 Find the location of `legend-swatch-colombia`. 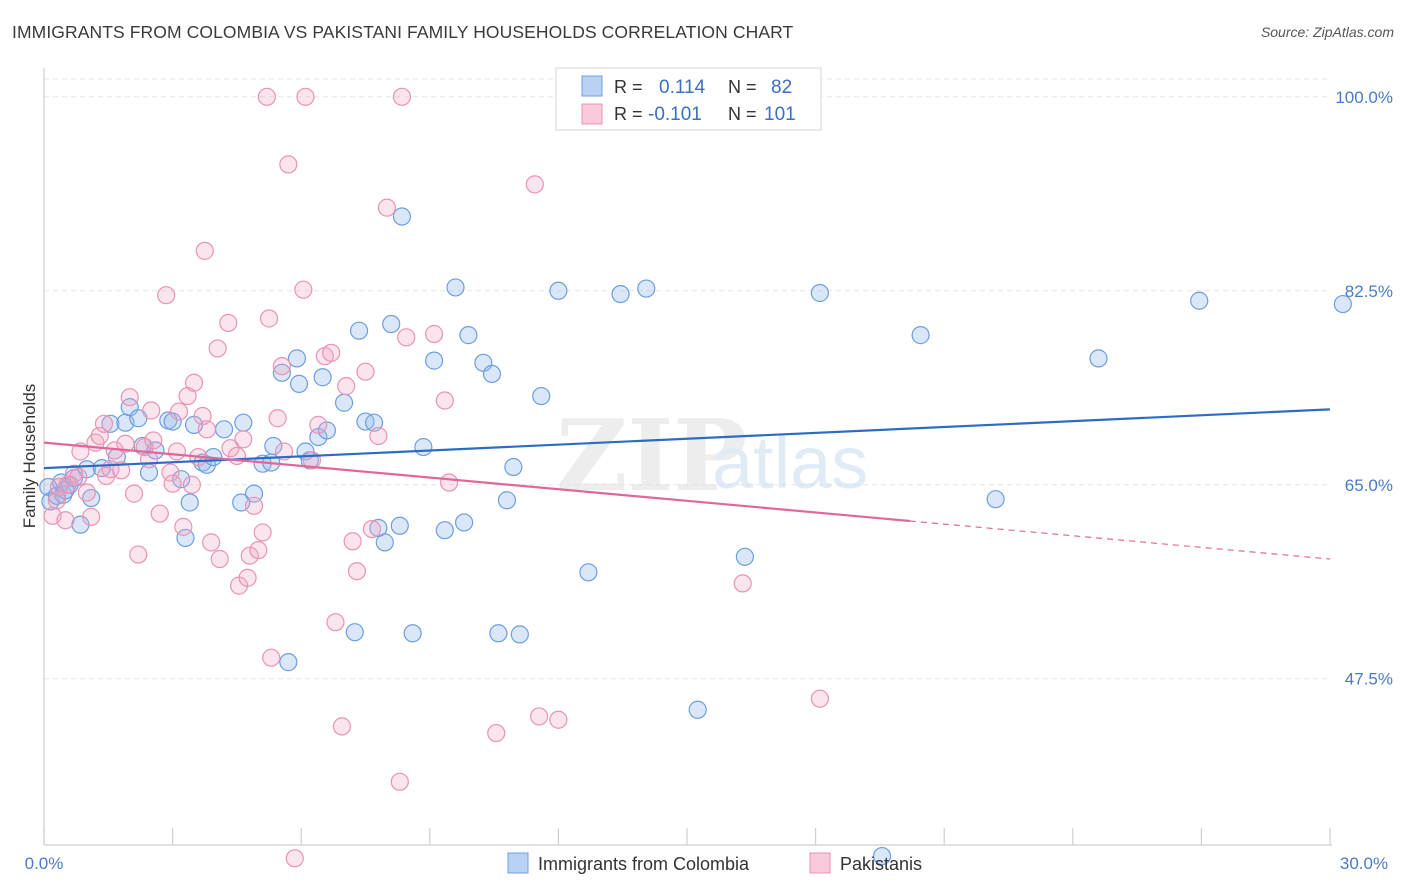

legend-swatch-colombia is located at coordinates (518, 863).